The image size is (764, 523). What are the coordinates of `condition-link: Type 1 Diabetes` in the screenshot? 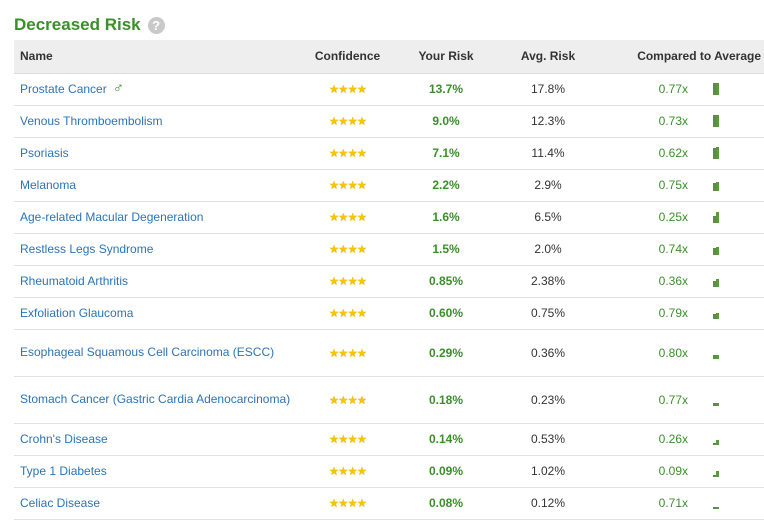 It's located at (63, 470).